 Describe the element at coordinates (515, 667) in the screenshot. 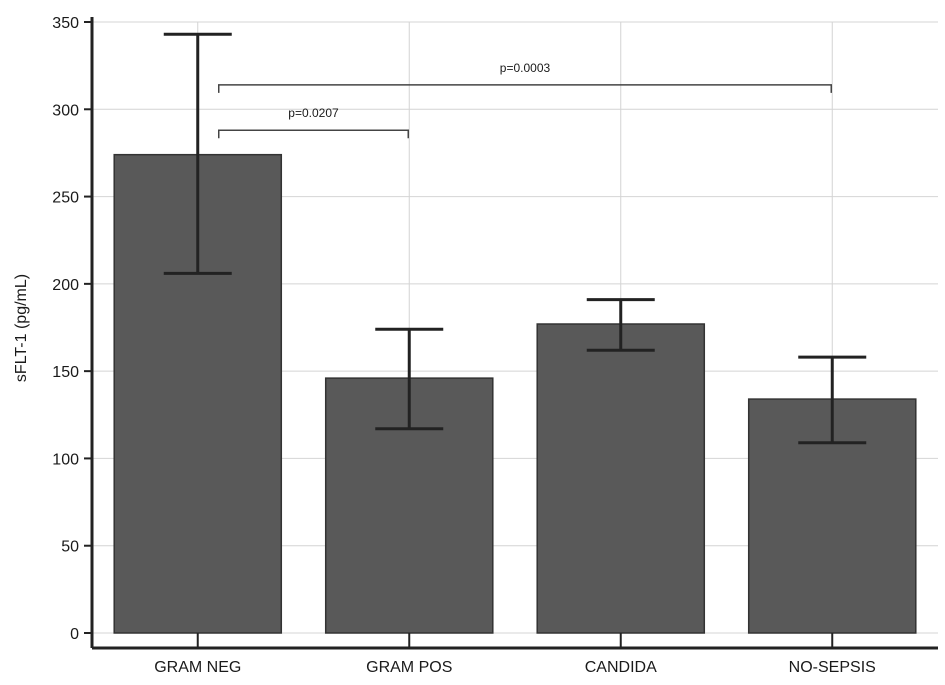

I see `x-category-labels: GRAM NEG GRAM POS CANDIDA NO-SEPSIS` at that location.